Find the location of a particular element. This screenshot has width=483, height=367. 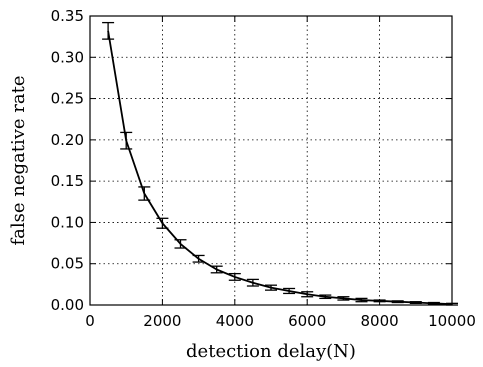

y-tick-label: 0.00 is located at coordinates (67, 305).